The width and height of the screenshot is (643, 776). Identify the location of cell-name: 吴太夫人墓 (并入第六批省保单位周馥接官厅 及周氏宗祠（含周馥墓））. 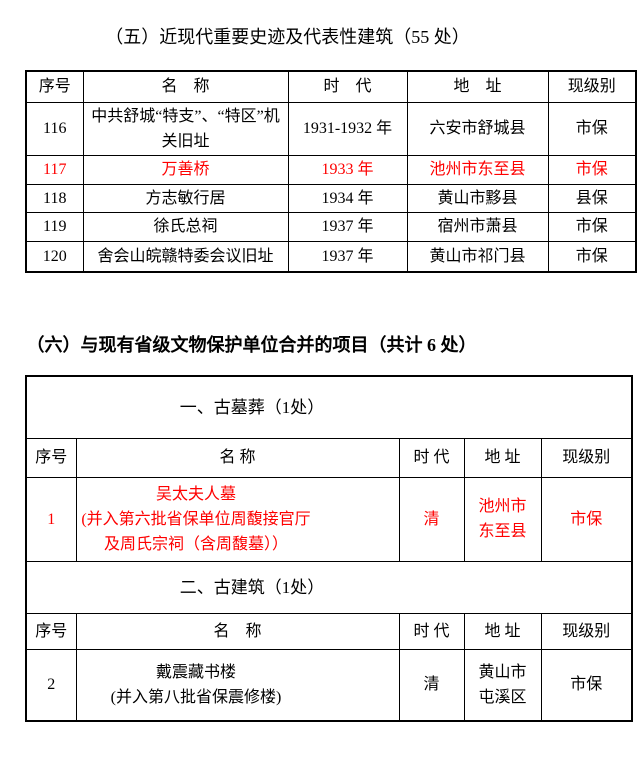
(237, 519).